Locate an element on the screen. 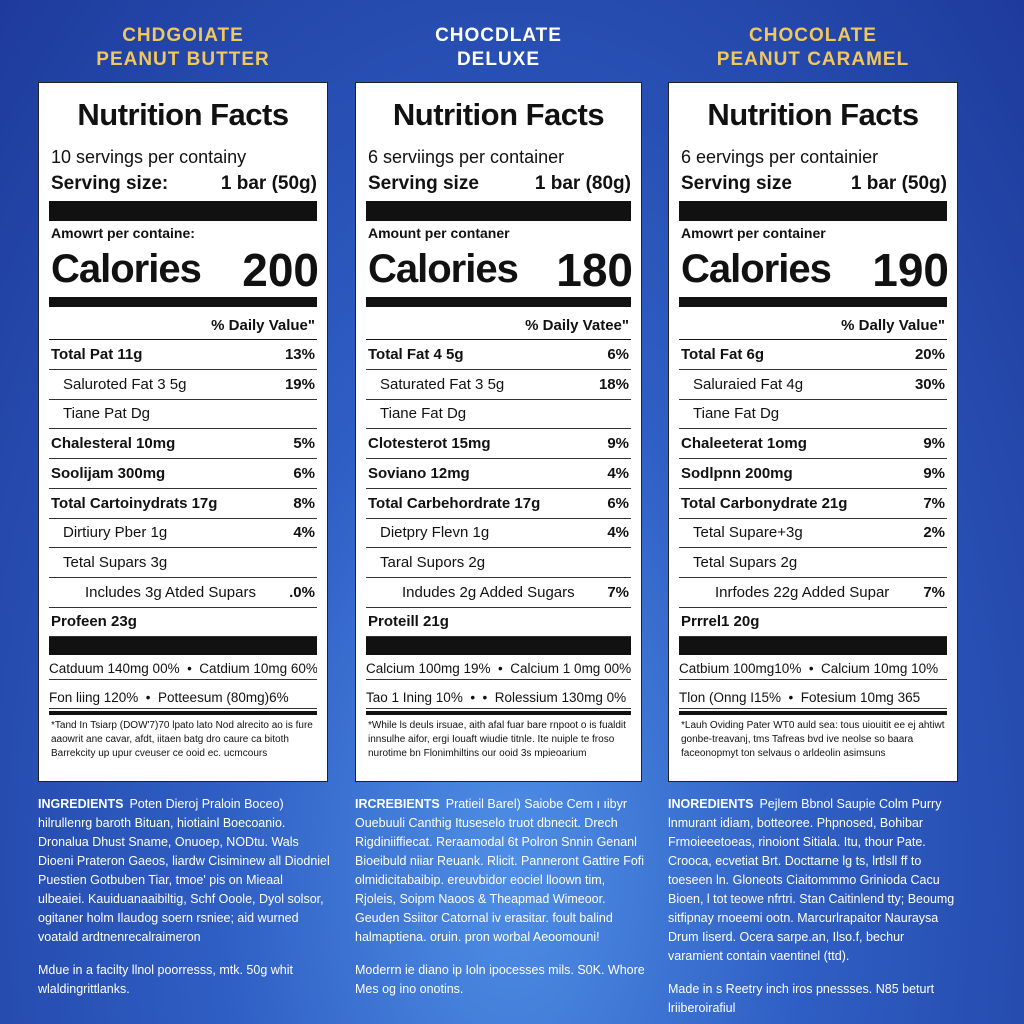 Image resolution: width=1024 pixels, height=1024 pixels. servings: 10 servings per containy is located at coordinates (149, 157).